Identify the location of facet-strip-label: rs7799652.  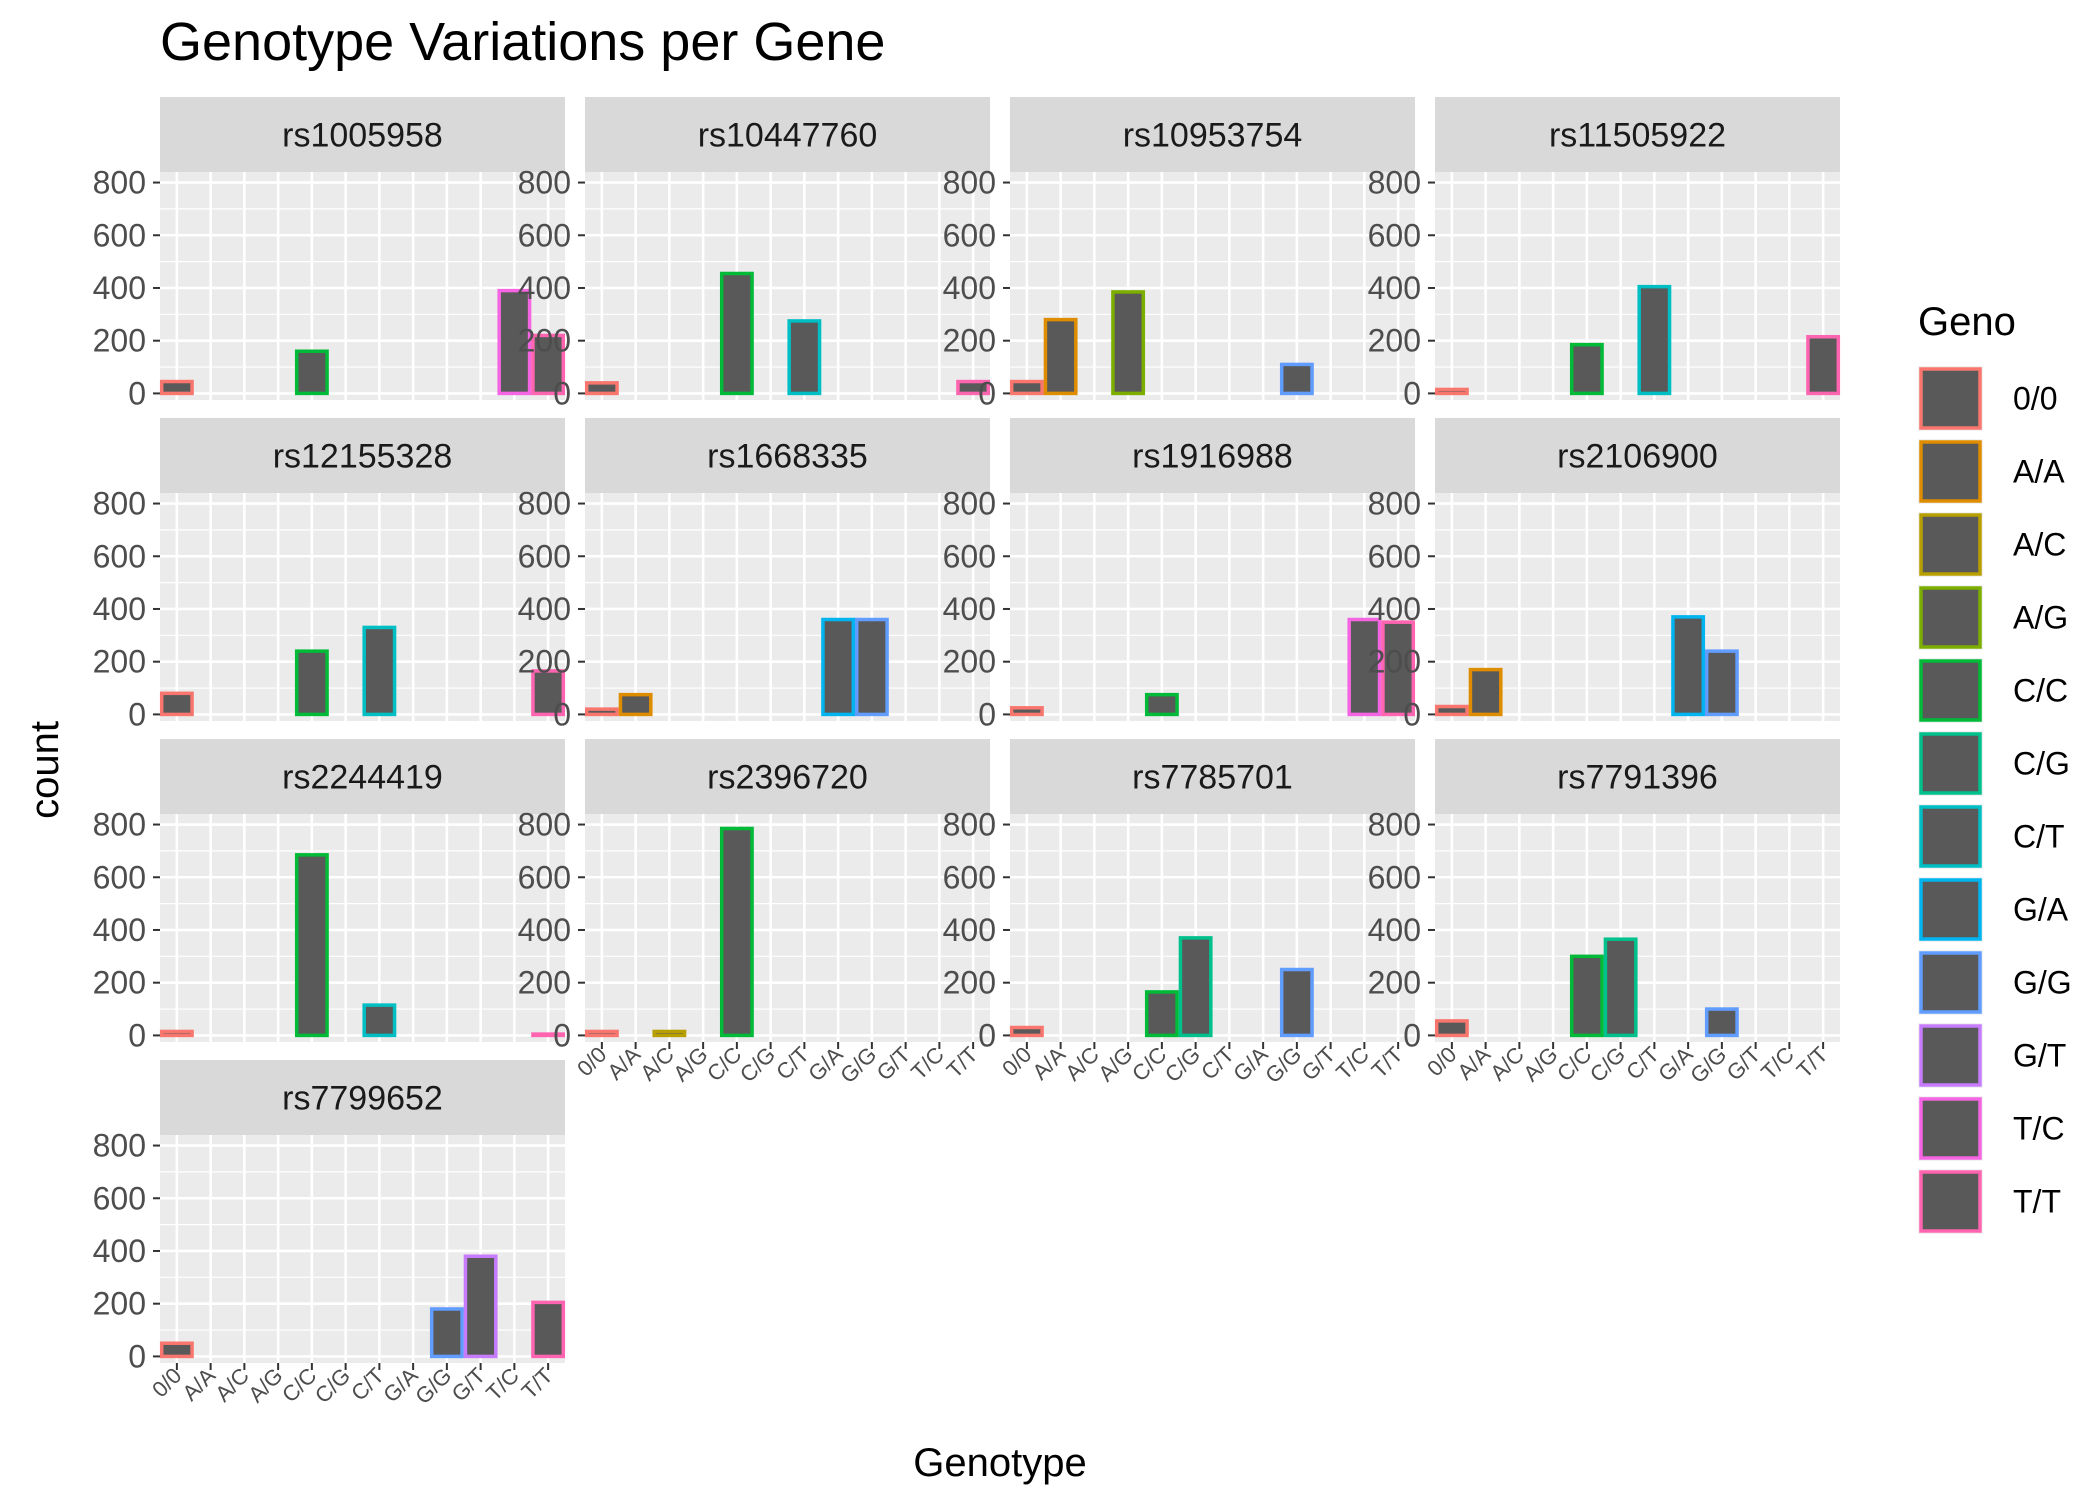
(362, 1099).